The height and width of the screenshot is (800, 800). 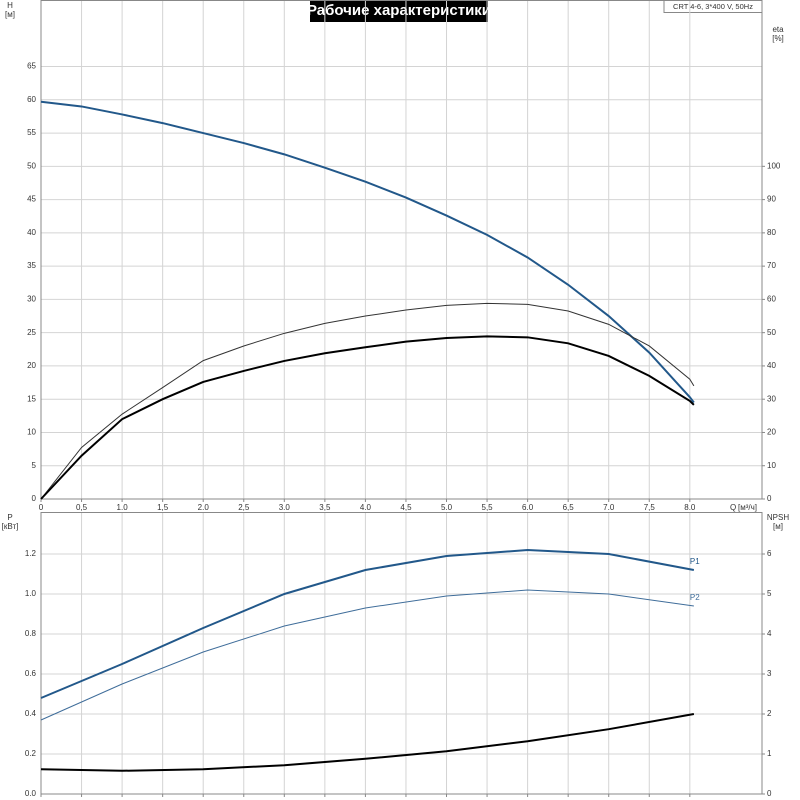 I want to click on curve-label: P2, so click(x=695, y=597).